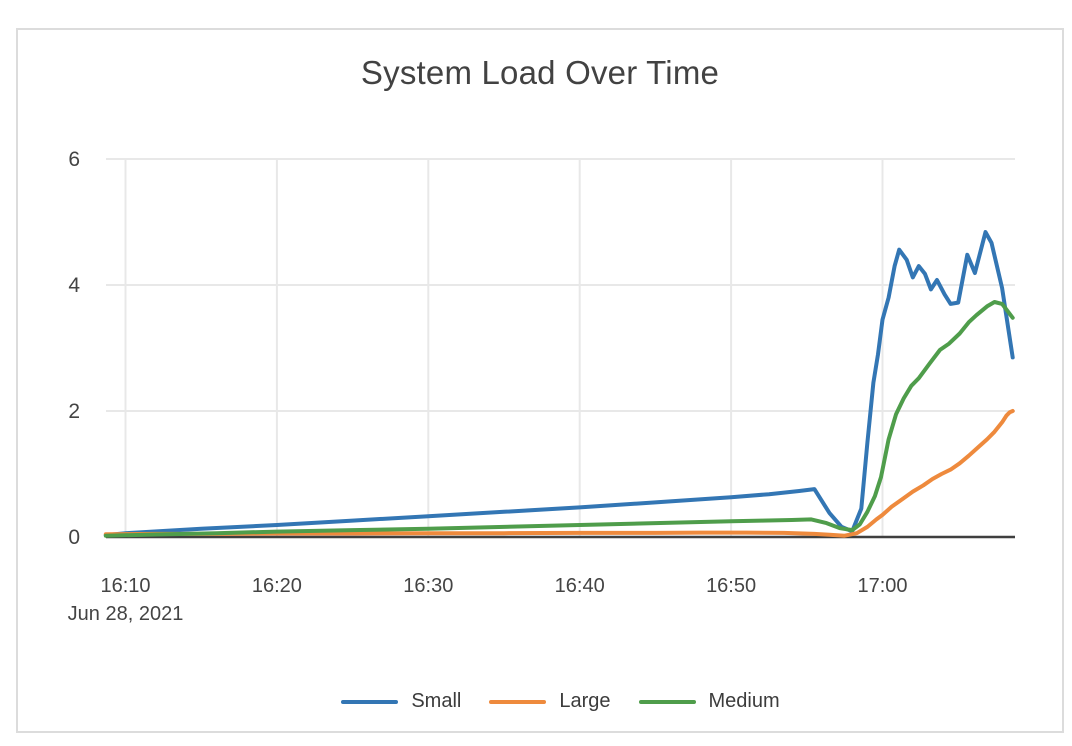 This screenshot has width=1072, height=746. I want to click on legend-item-medium: Medium, so click(709, 701).